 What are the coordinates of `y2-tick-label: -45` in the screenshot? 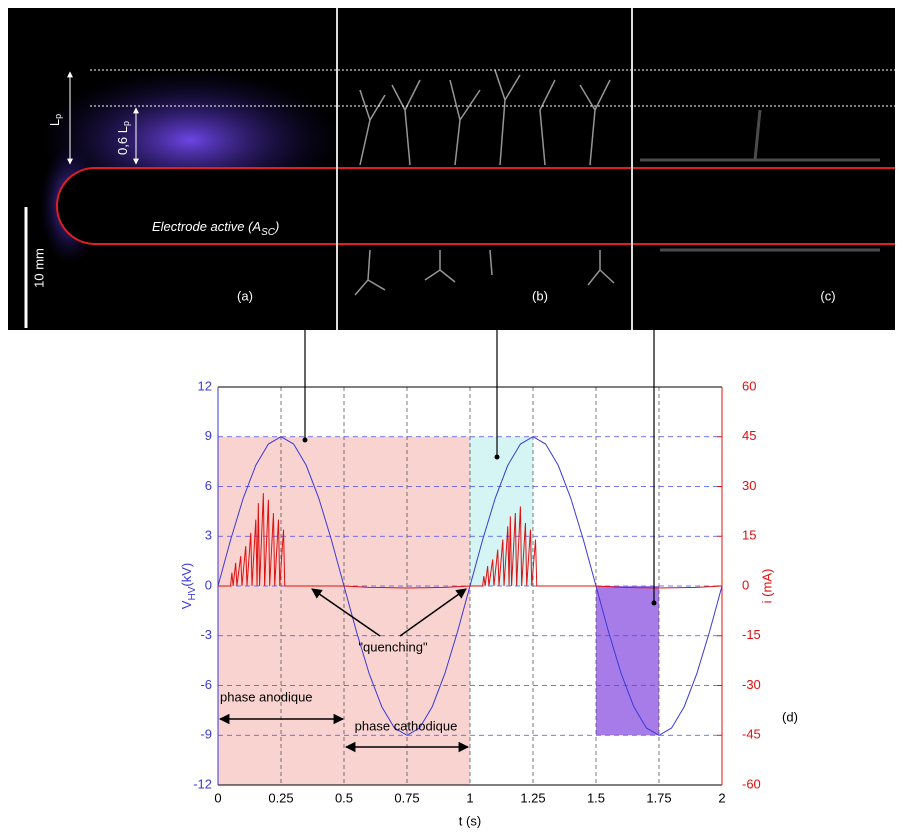 It's located at (751, 734).